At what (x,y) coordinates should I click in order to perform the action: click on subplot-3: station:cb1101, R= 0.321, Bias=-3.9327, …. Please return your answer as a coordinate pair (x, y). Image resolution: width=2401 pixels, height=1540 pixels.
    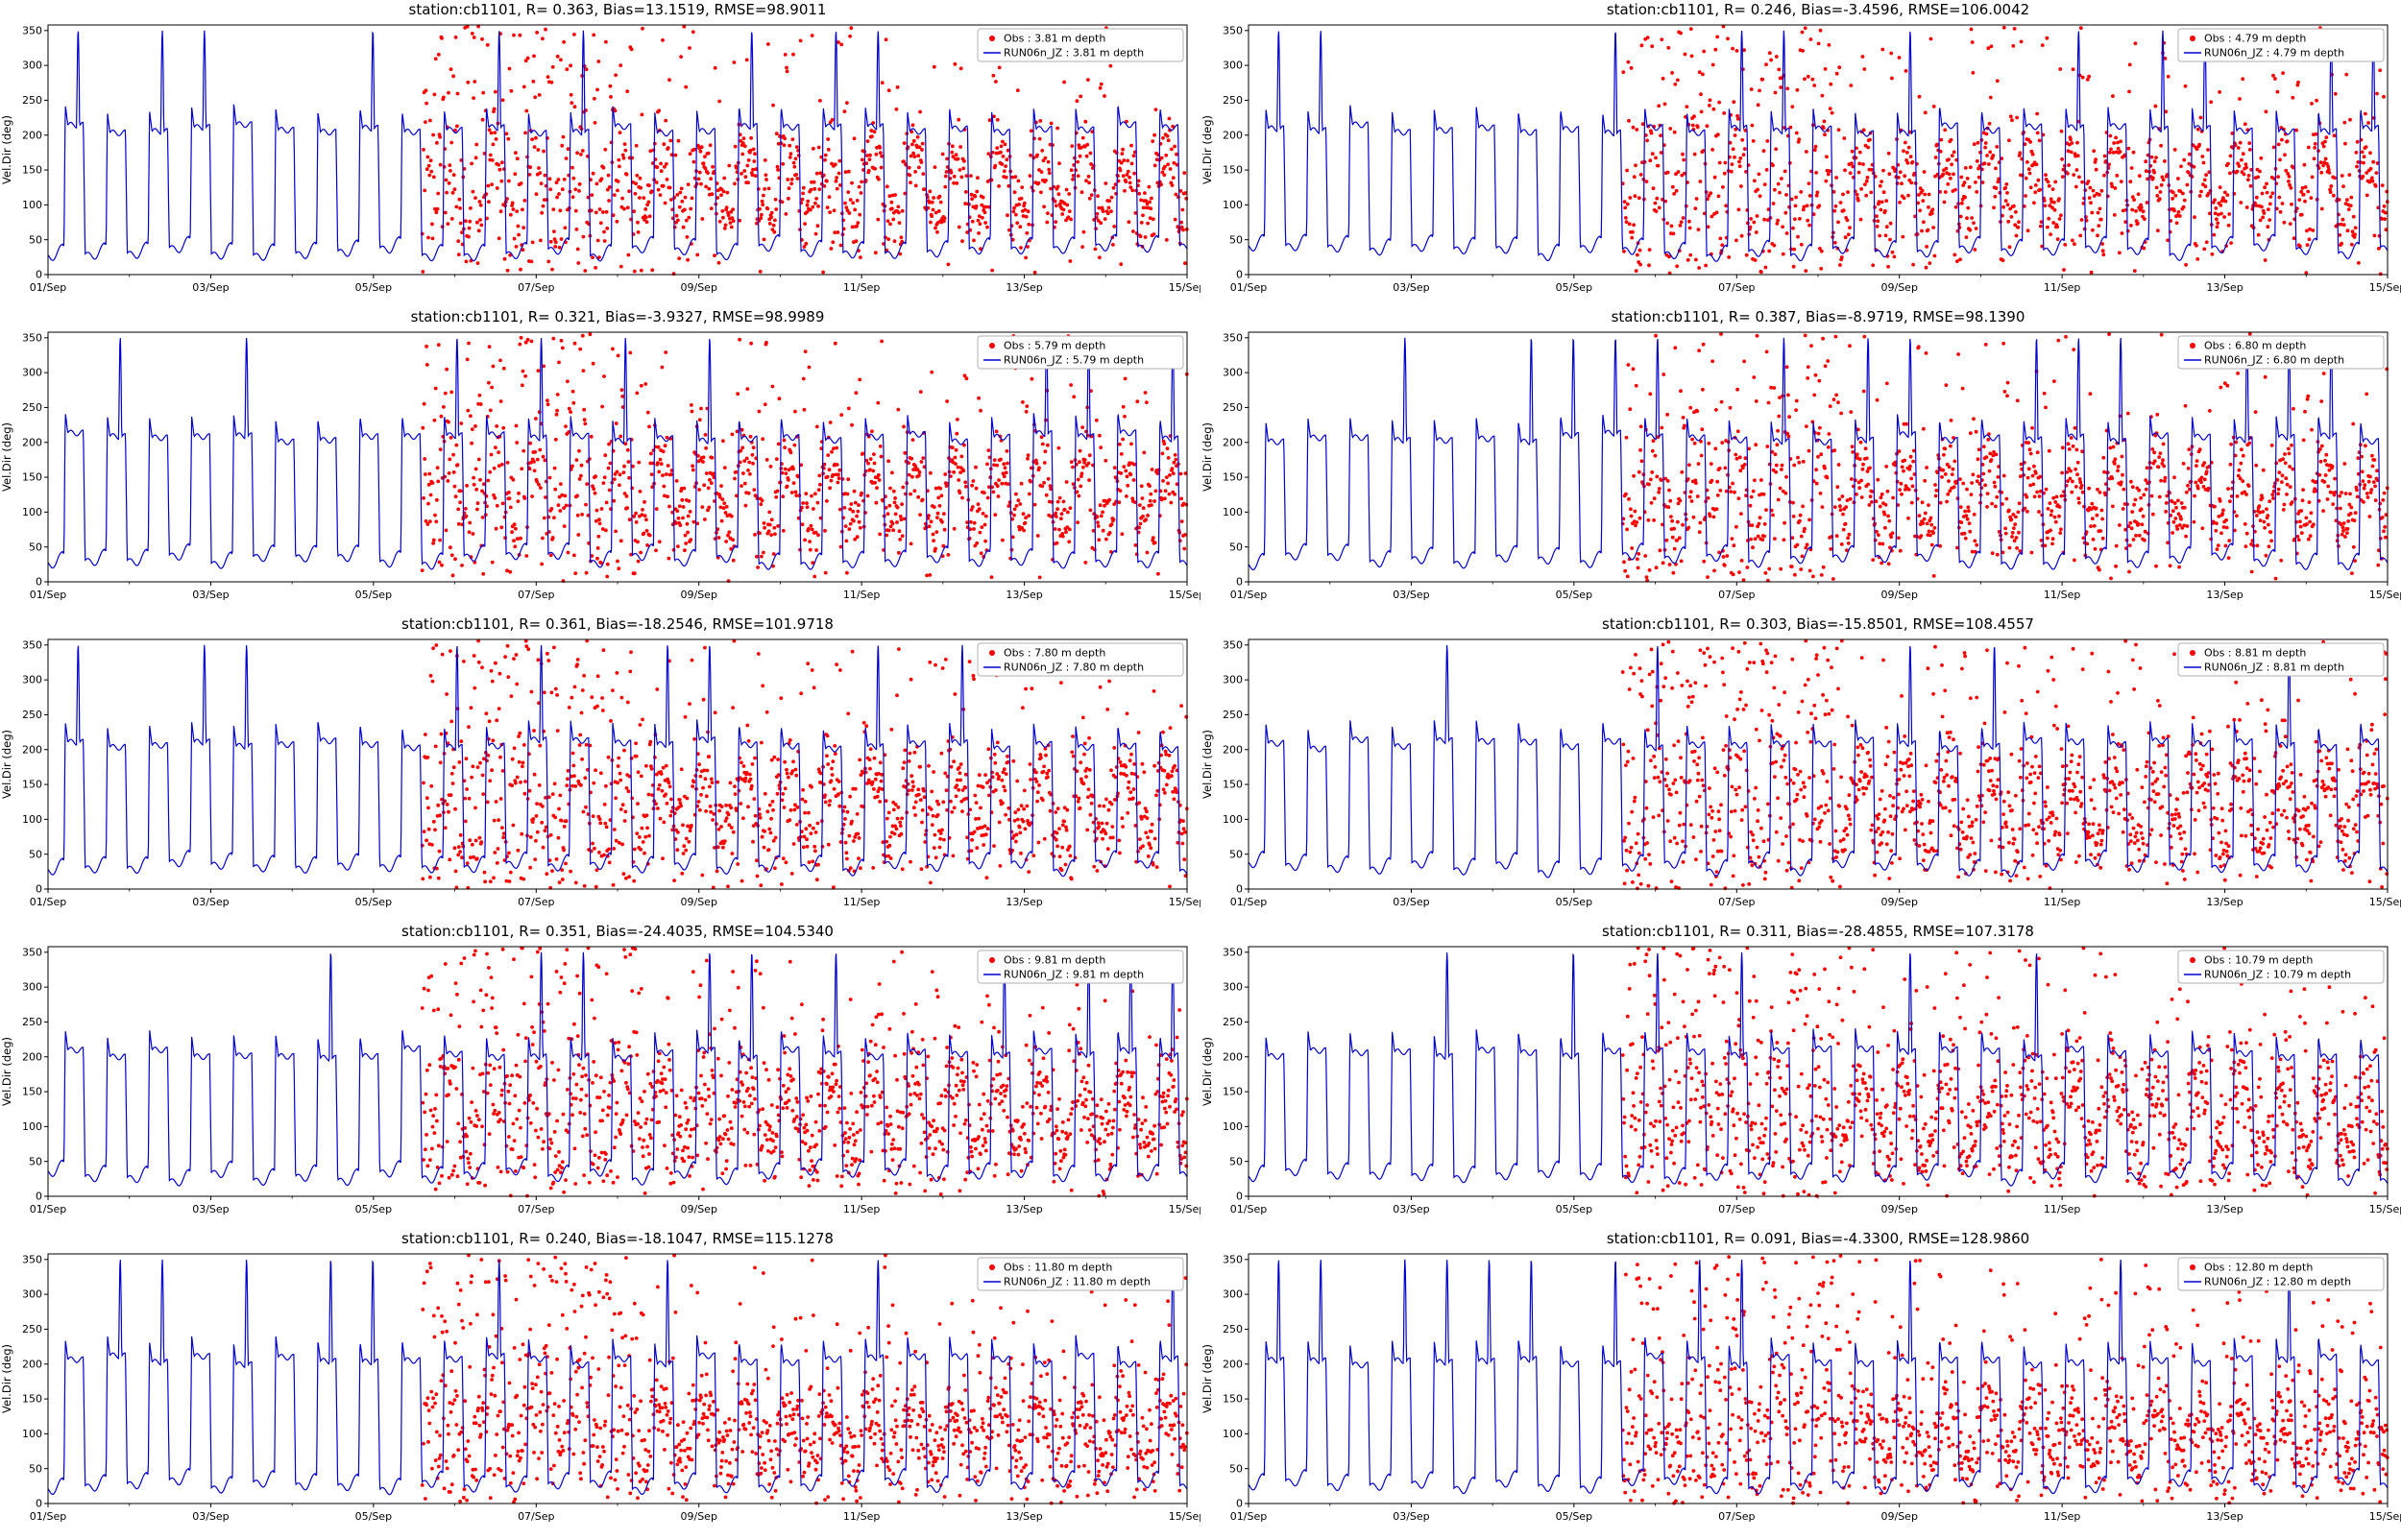
    Looking at the image, I should click on (602, 460).